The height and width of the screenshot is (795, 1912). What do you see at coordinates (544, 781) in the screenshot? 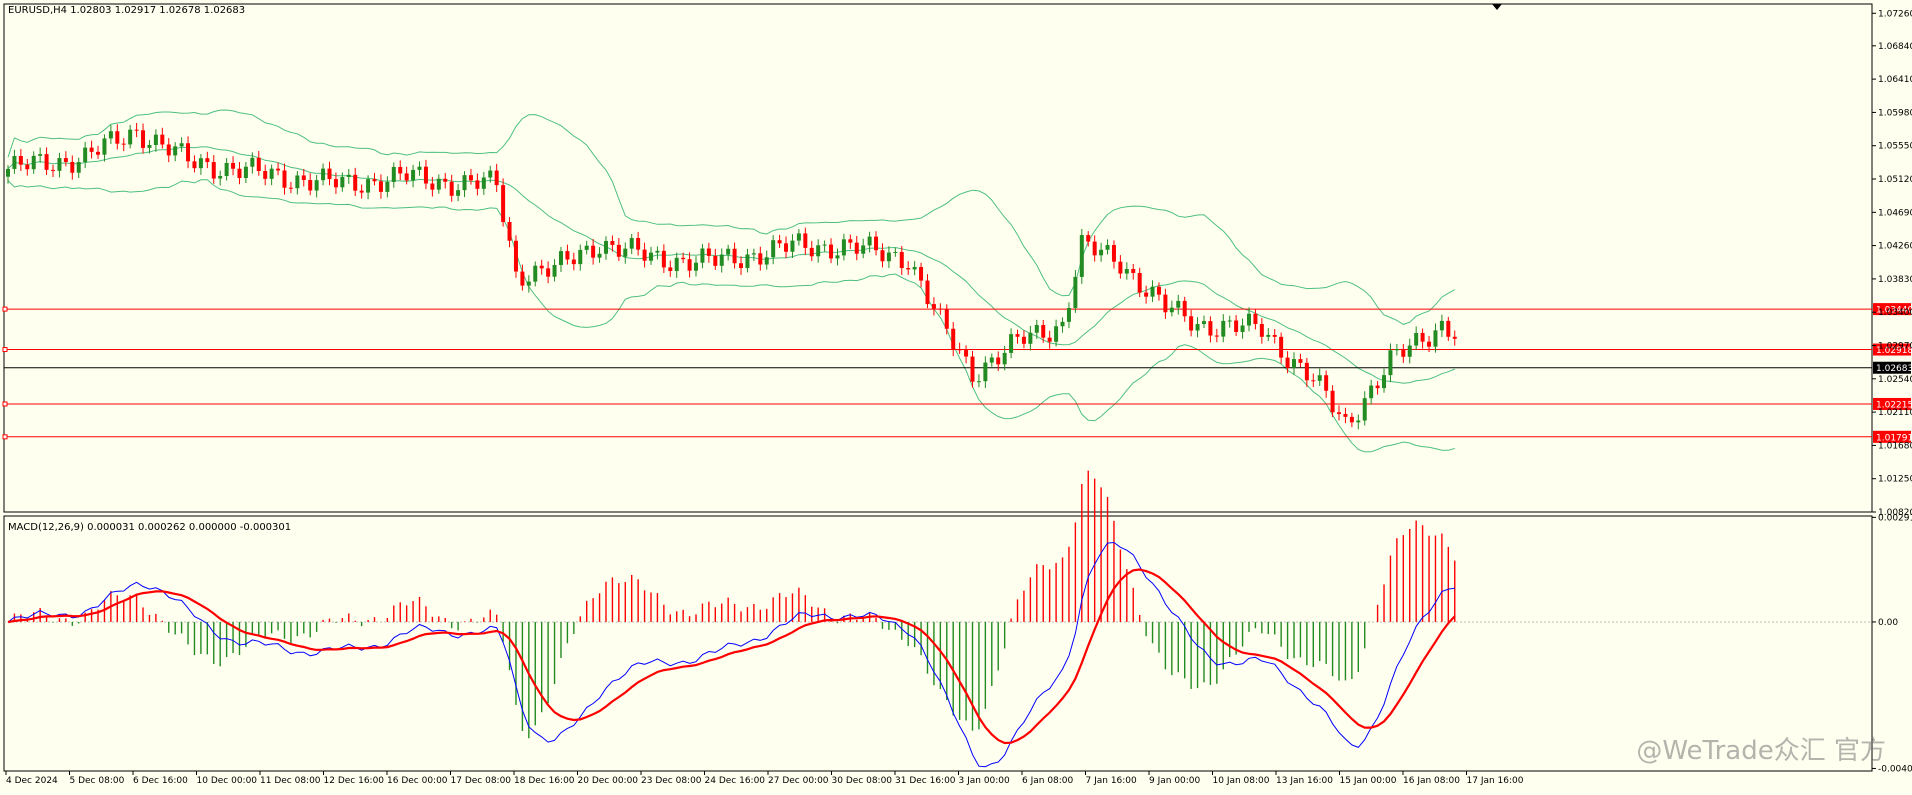
I see `time-axis-label: 18 Dec 16:00` at bounding box center [544, 781].